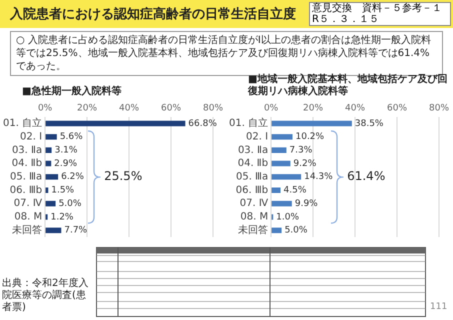 The width and height of the screenshot is (453, 320). What do you see at coordinates (72, 177) in the screenshot?
I see `data-label: 6.2%` at bounding box center [72, 177].